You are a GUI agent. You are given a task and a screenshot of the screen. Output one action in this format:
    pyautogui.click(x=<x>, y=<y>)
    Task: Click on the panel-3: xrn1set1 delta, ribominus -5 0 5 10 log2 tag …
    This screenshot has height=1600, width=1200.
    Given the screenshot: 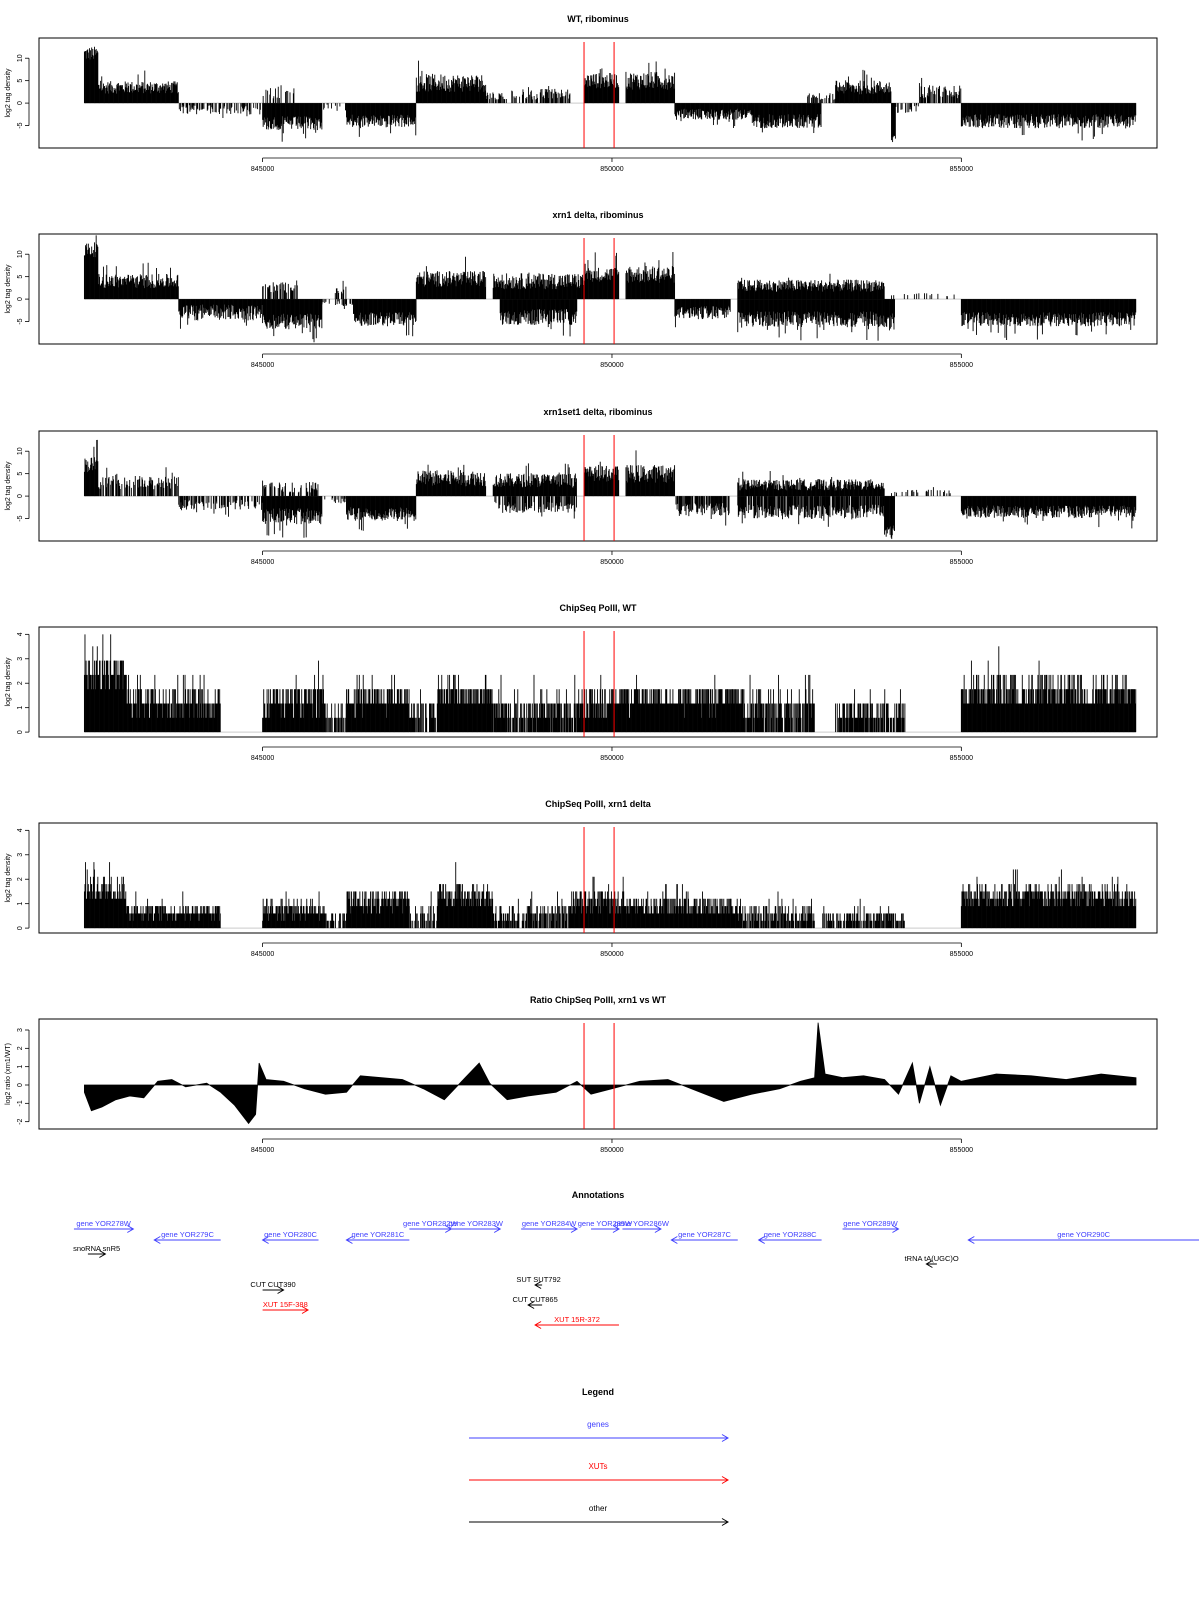 What is the action you would take?
    pyautogui.click(x=581, y=486)
    